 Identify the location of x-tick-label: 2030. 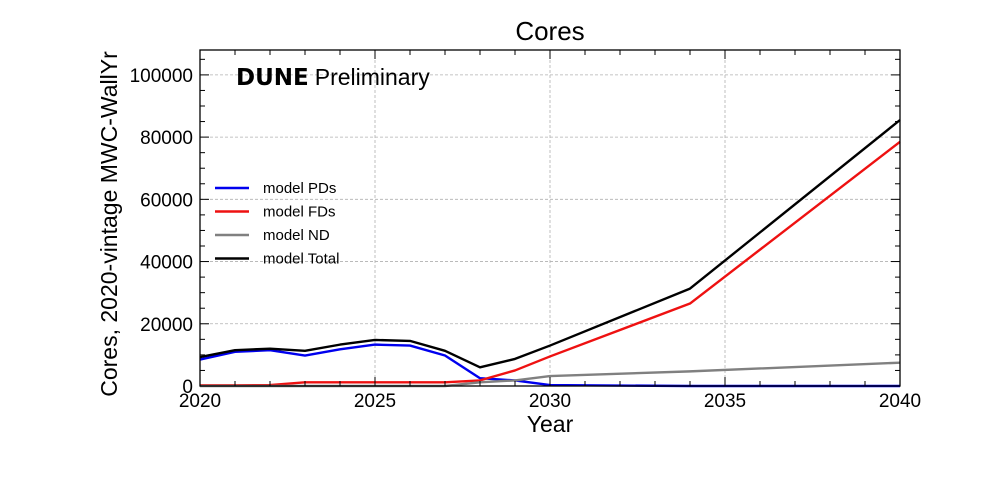
(550, 401).